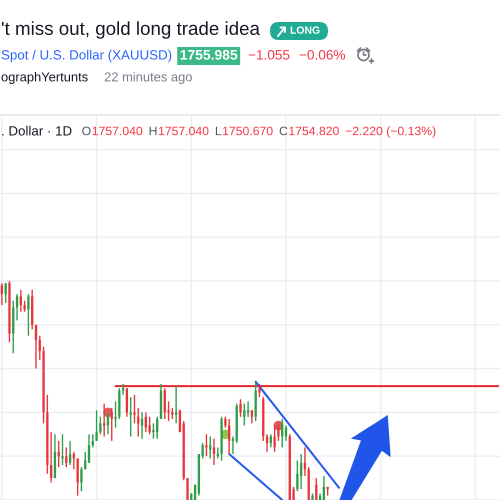 The image size is (500, 500). What do you see at coordinates (87, 56) in the screenshot?
I see `chart-subtitle: Spot / U.S. Dollar (XAUUSD)` at bounding box center [87, 56].